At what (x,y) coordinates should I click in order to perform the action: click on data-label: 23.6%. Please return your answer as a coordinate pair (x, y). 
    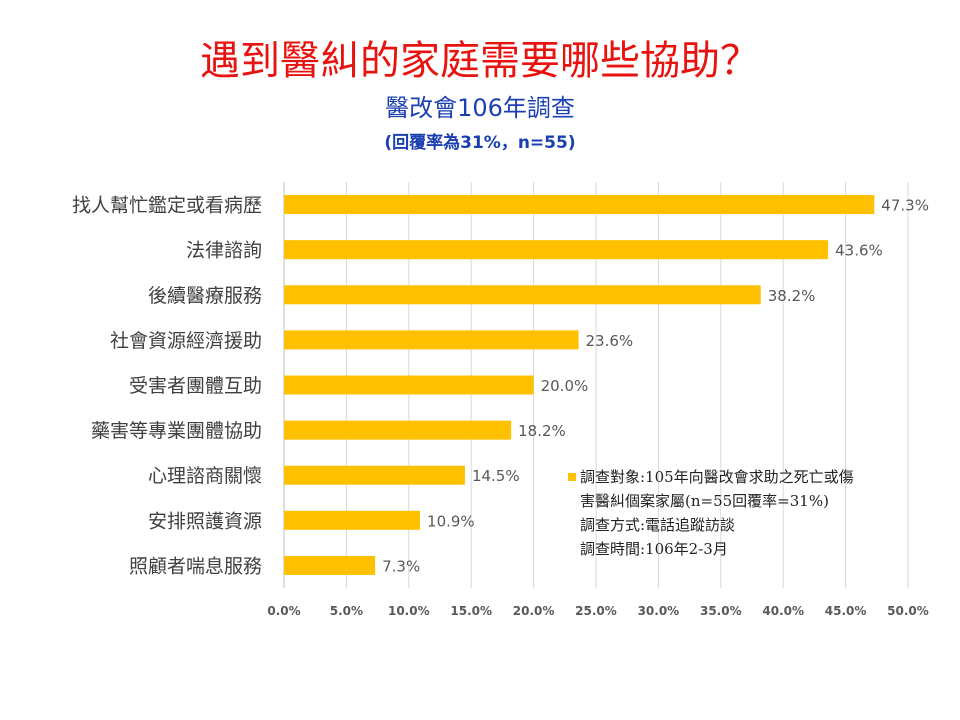
    Looking at the image, I should click on (610, 341).